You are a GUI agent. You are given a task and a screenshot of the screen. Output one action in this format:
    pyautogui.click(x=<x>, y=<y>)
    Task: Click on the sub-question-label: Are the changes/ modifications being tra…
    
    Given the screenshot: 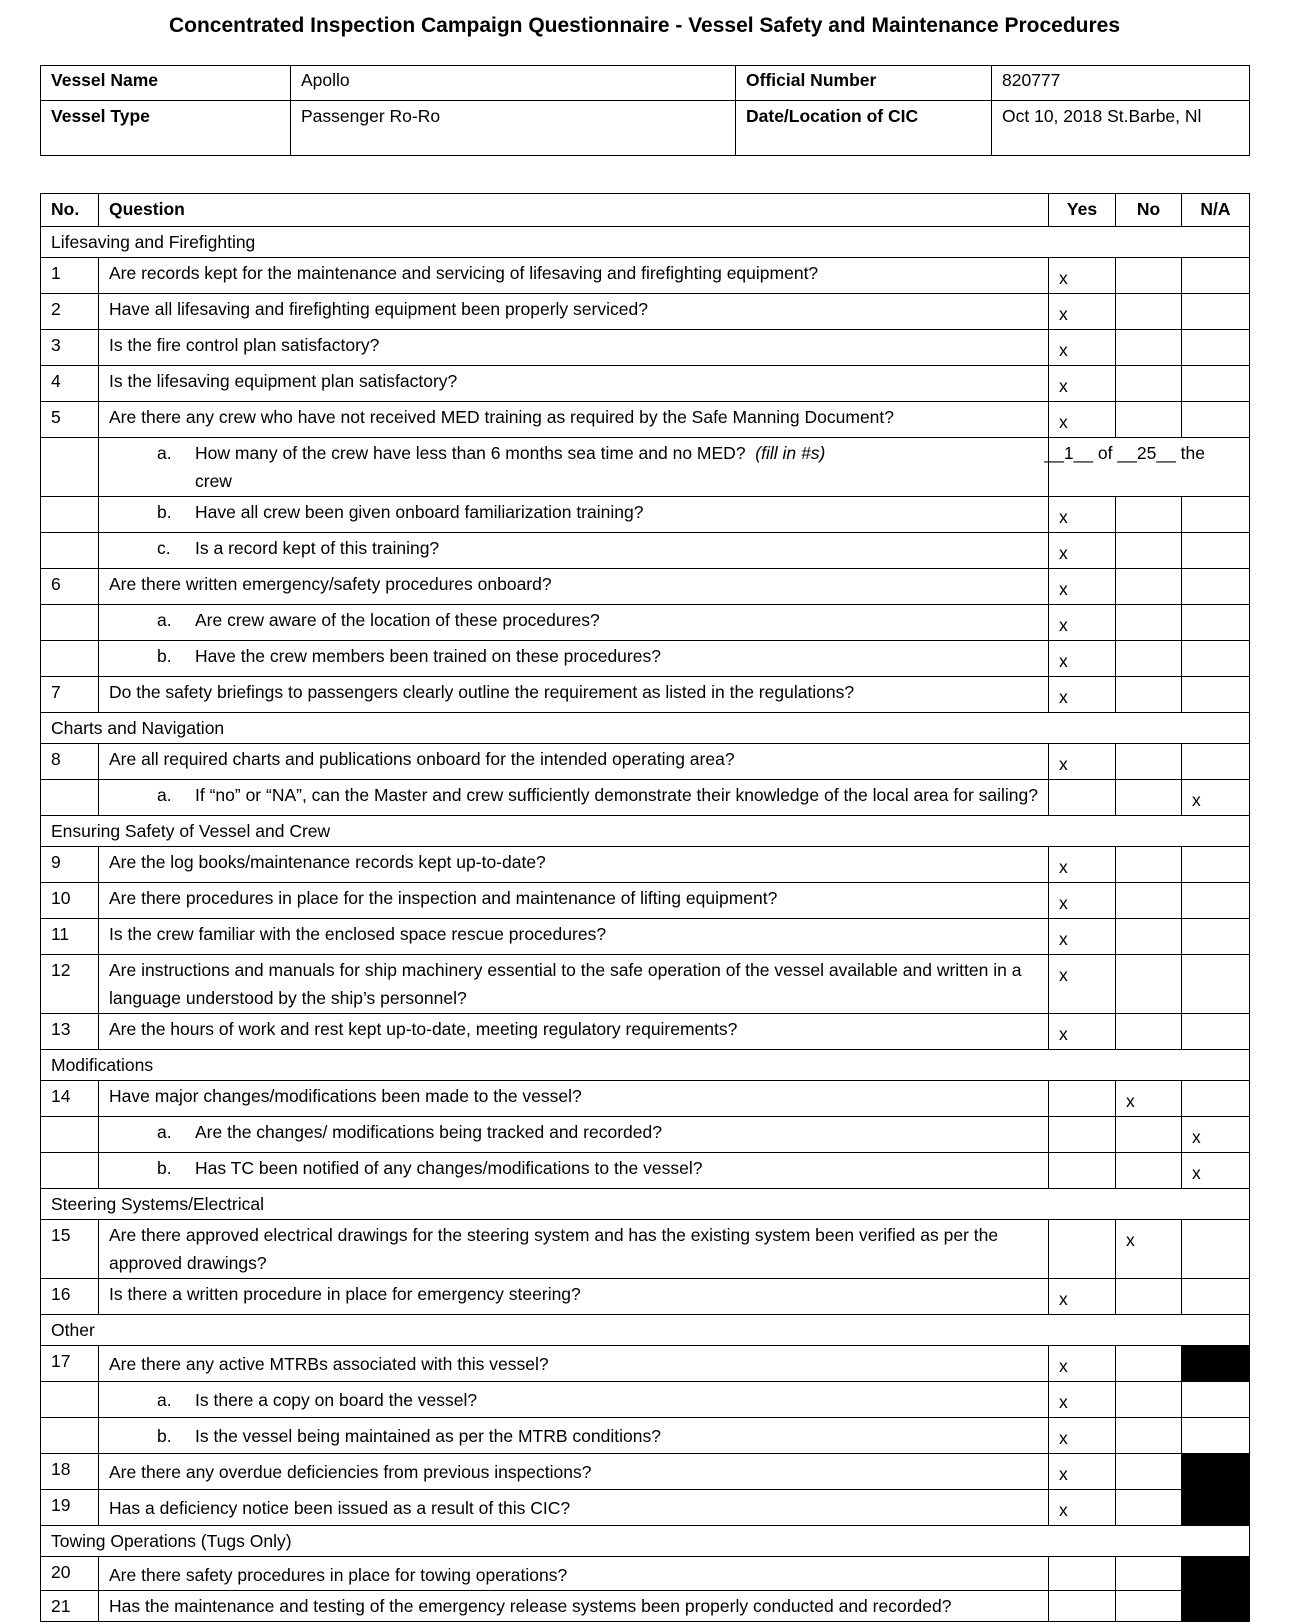 What is the action you would take?
    pyautogui.click(x=428, y=1132)
    